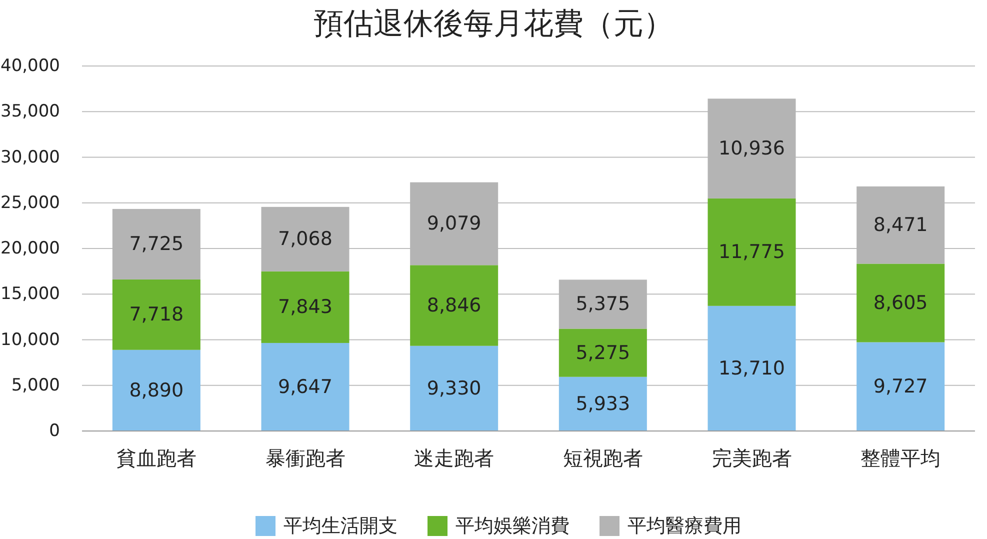 This screenshot has width=987, height=539. I want to click on x-tick-label: 短視跑者, so click(602, 458).